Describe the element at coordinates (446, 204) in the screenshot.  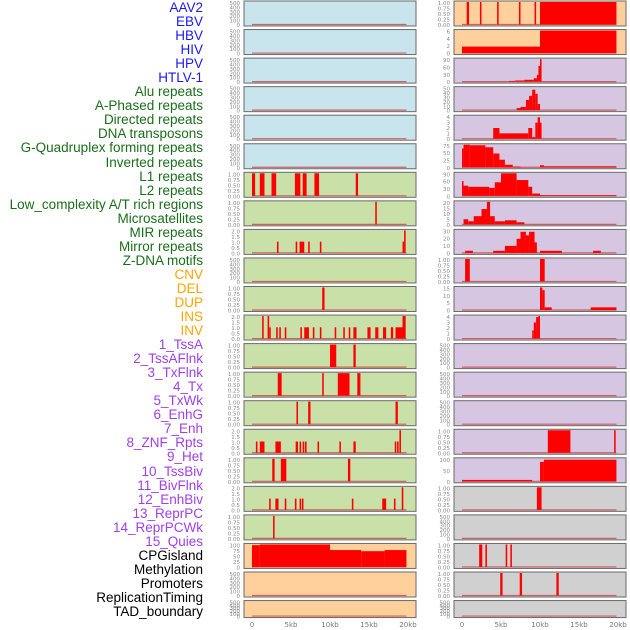
I see `y-tick-label: 20` at that location.